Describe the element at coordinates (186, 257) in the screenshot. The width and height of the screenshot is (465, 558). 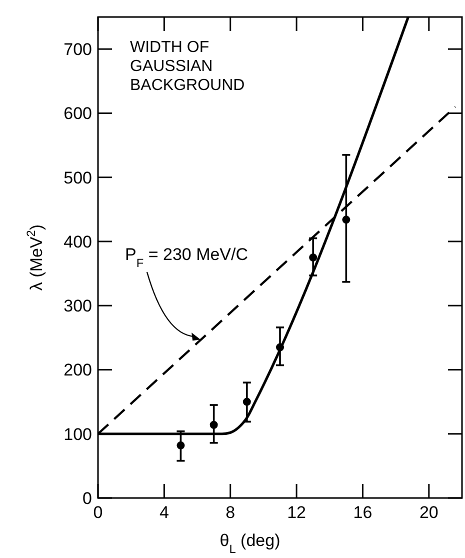
I see `annotation: P$_{F}$ = 230 MeV/C` at that location.